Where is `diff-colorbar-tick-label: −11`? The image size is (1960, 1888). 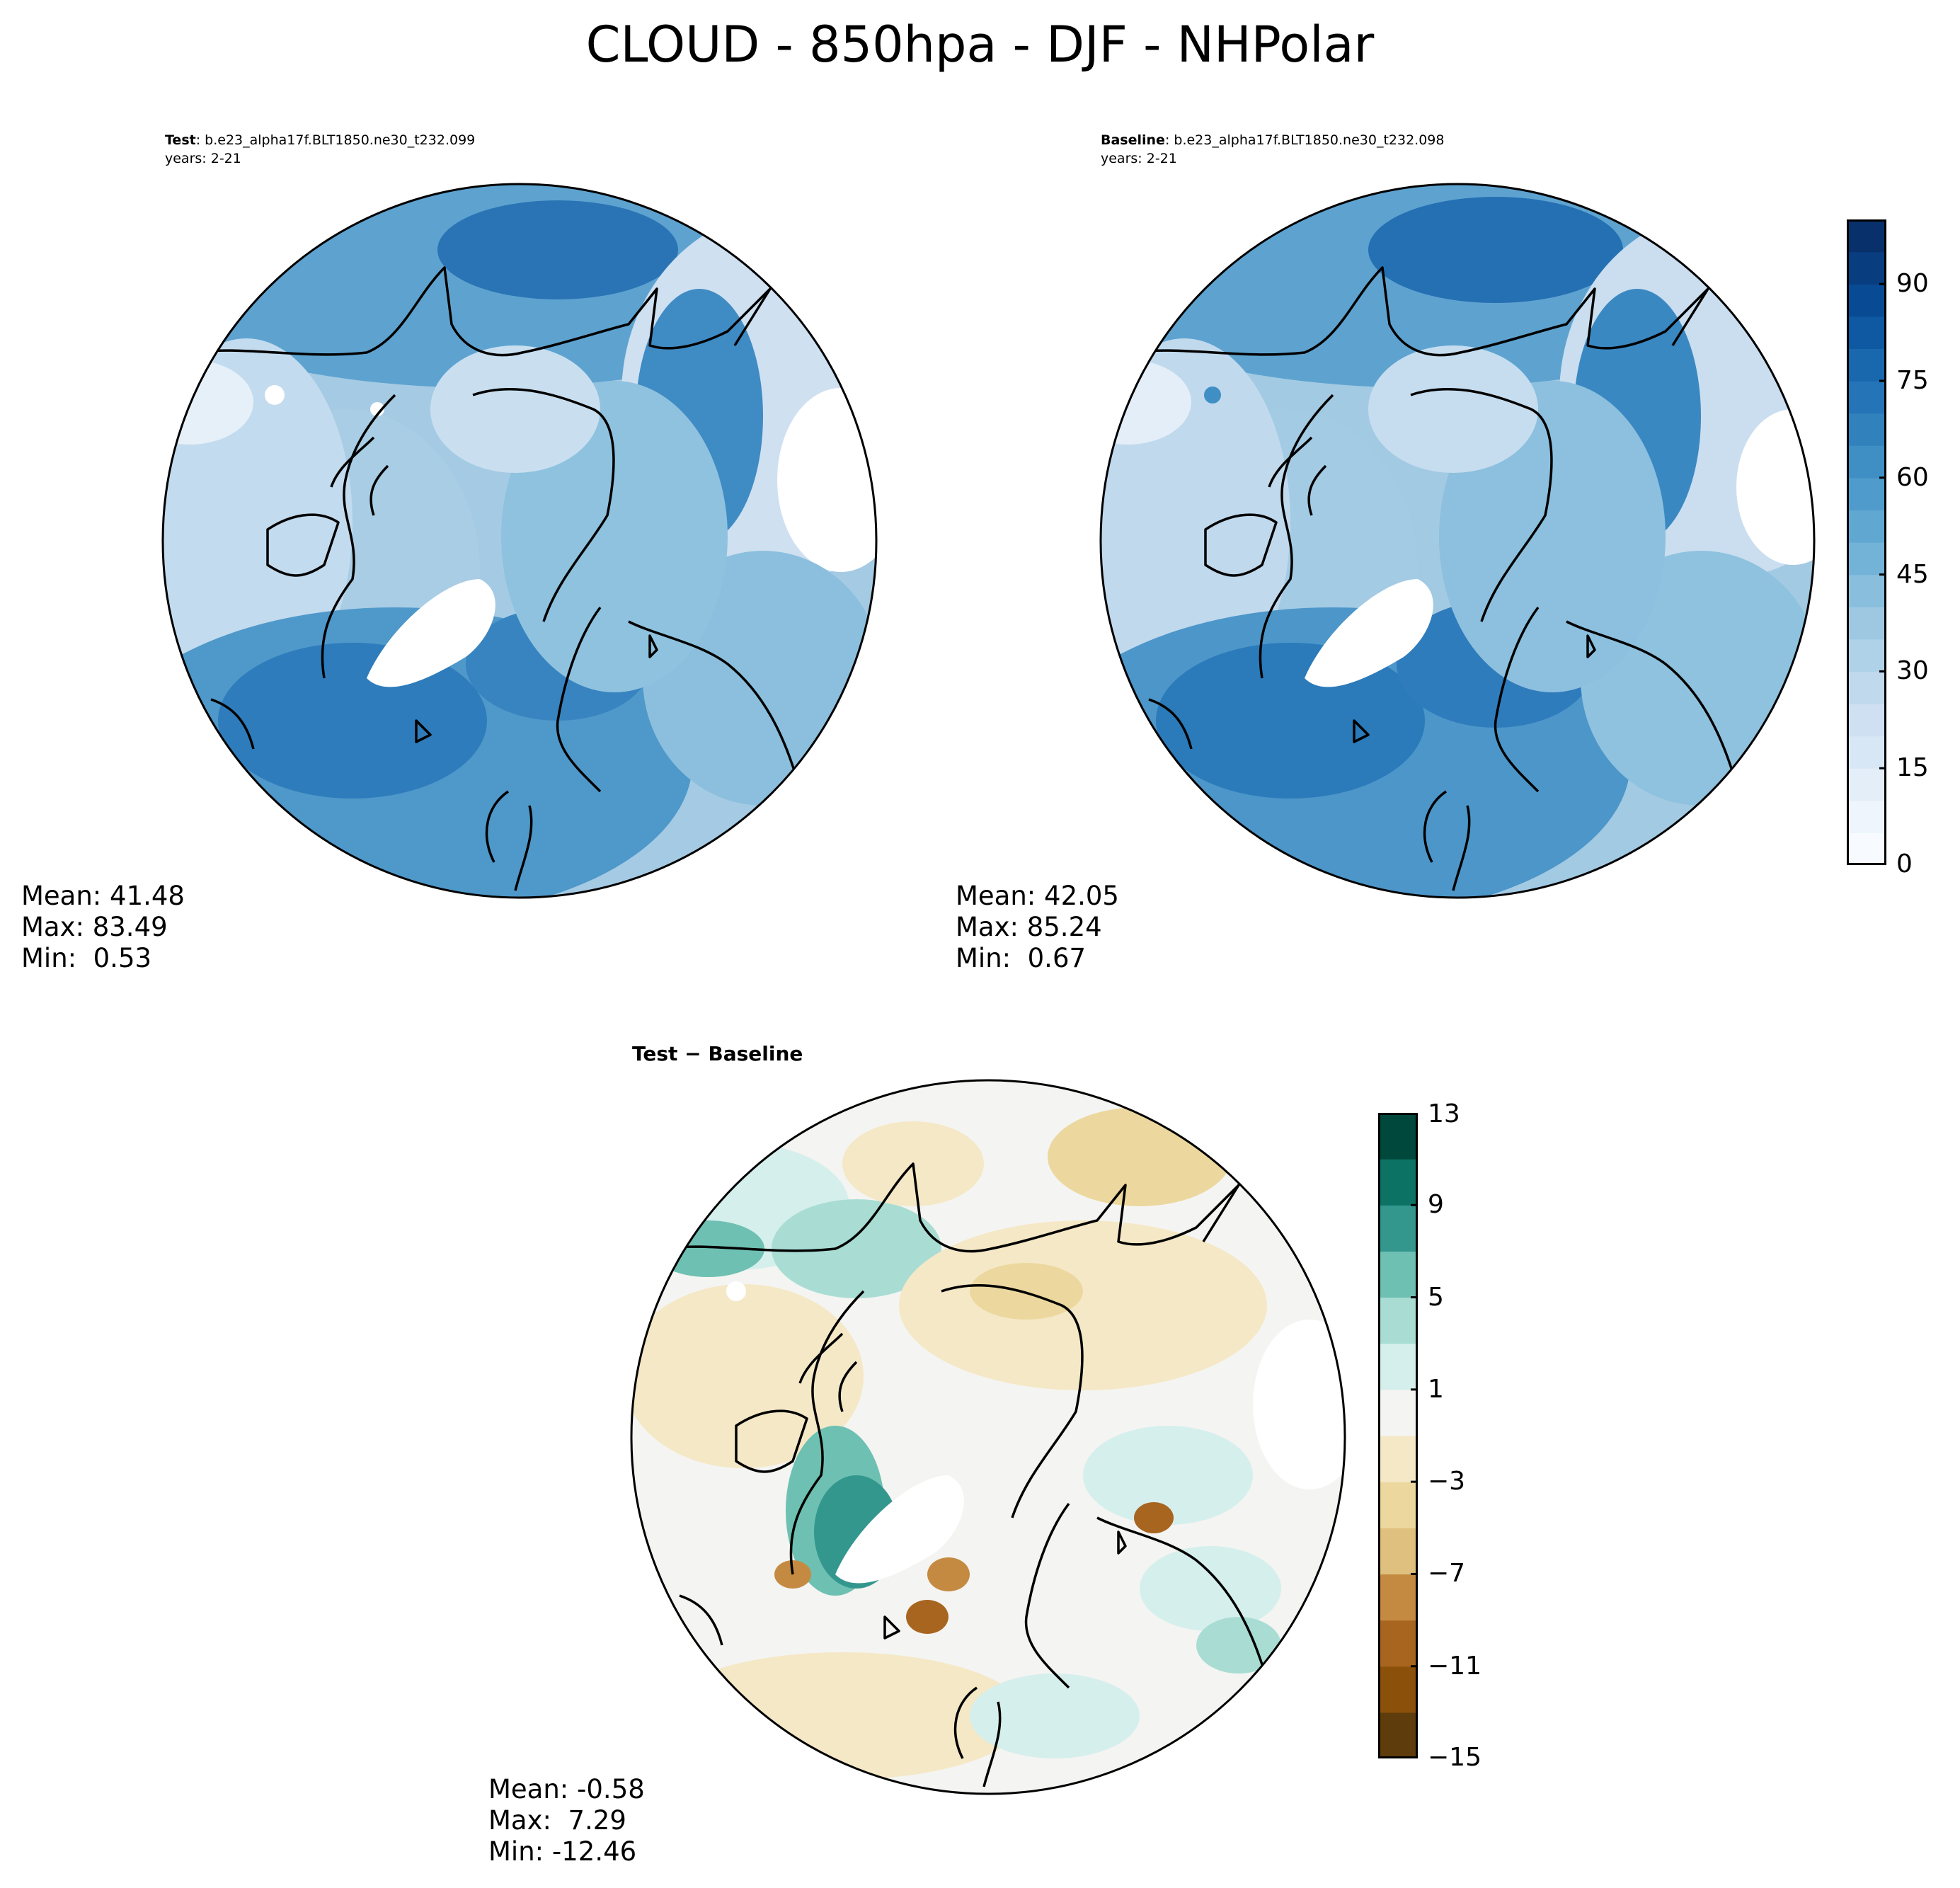 diff-colorbar-tick-label: −11 is located at coordinates (1455, 1666).